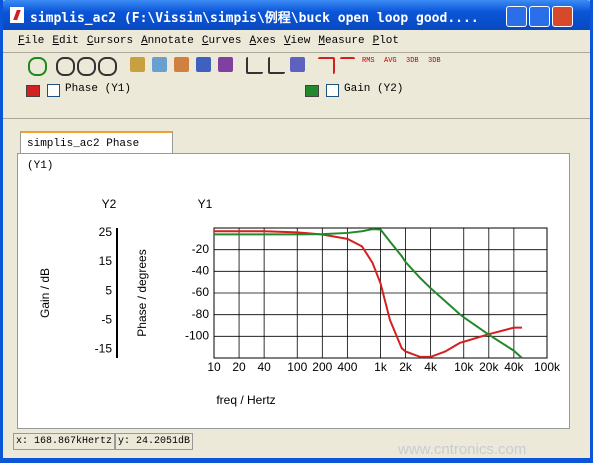 The height and width of the screenshot is (463, 593). What do you see at coordinates (374, 89) in the screenshot?
I see `legend-label: Gain (Y2)` at bounding box center [374, 89].